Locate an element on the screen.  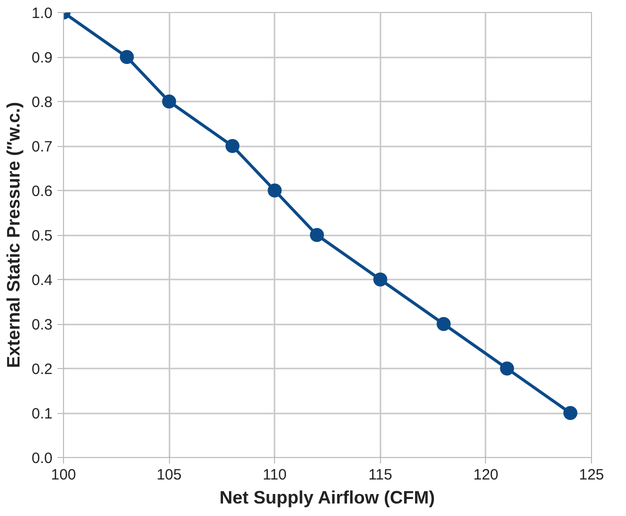
y-tick-label: 1.0 is located at coordinates (42, 13).